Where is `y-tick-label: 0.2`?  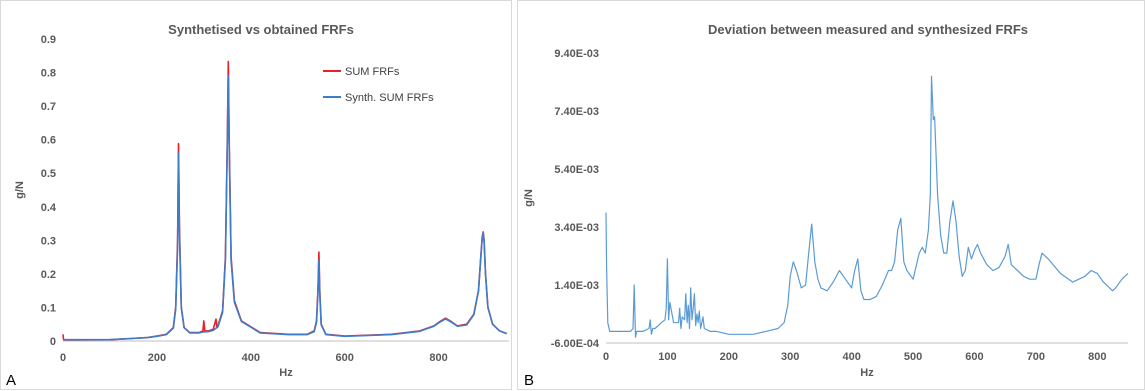 y-tick-label: 0.2 is located at coordinates (48, 275).